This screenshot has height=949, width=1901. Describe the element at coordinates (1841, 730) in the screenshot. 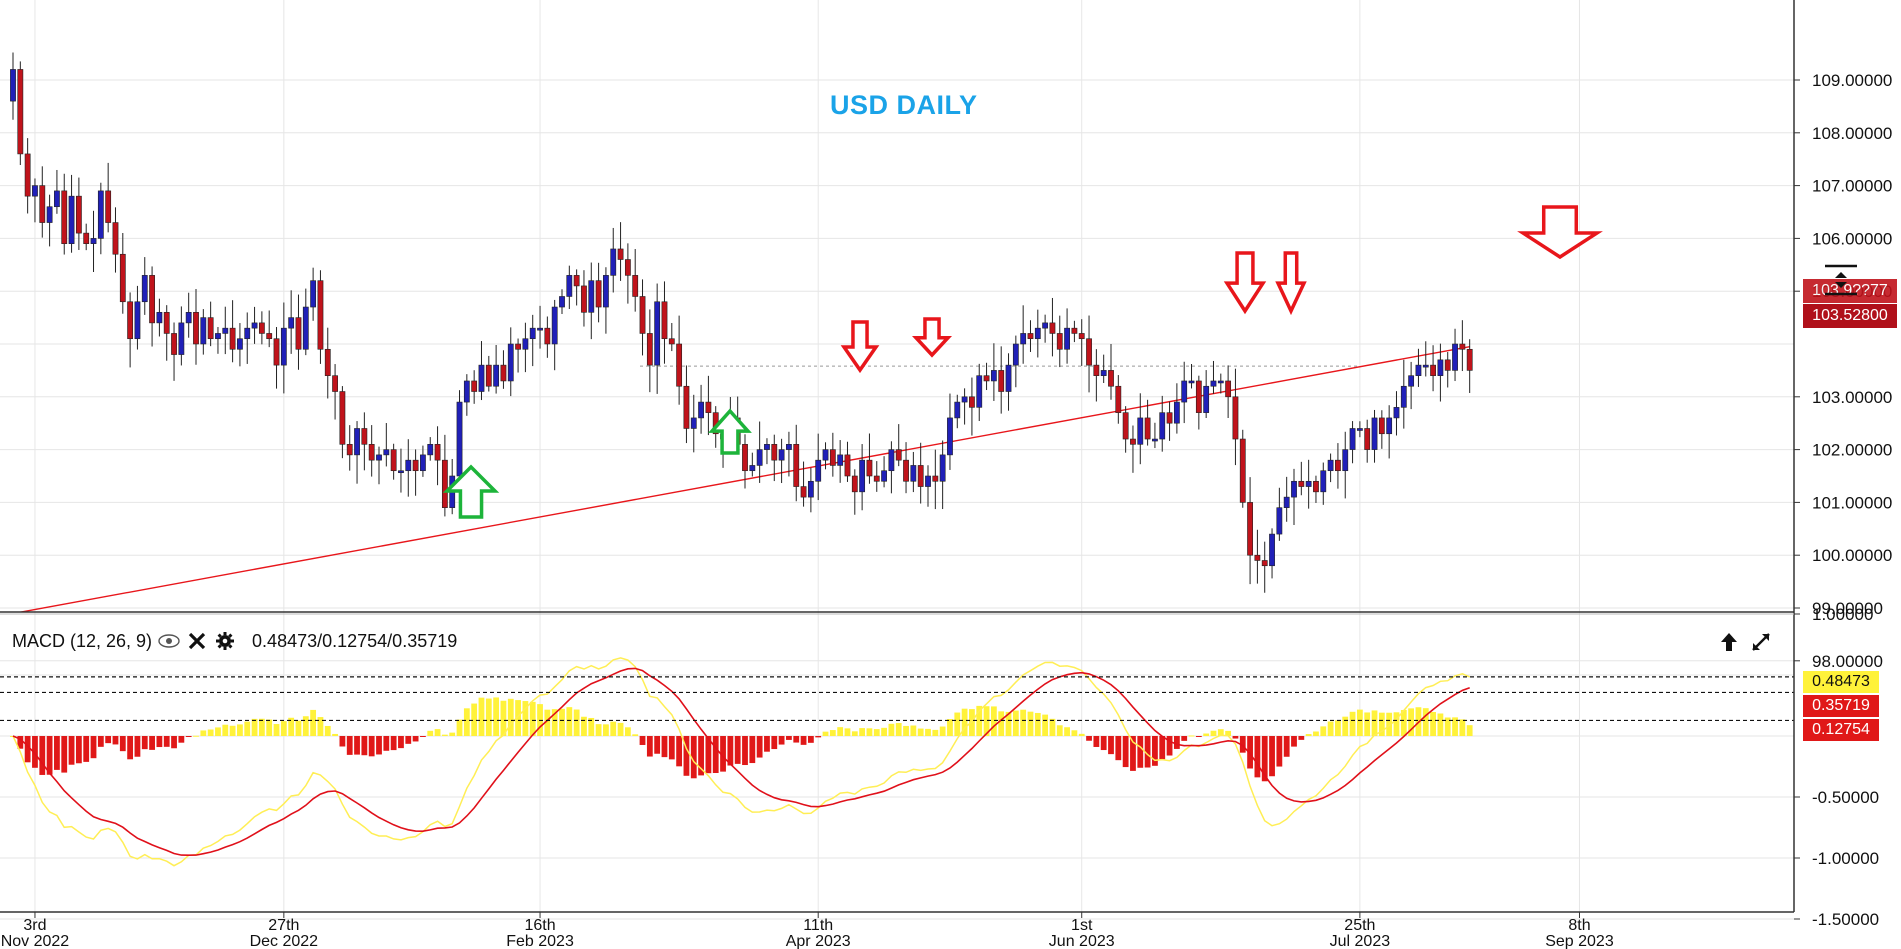

I see `histogram-value-tag: 0.12754` at that location.